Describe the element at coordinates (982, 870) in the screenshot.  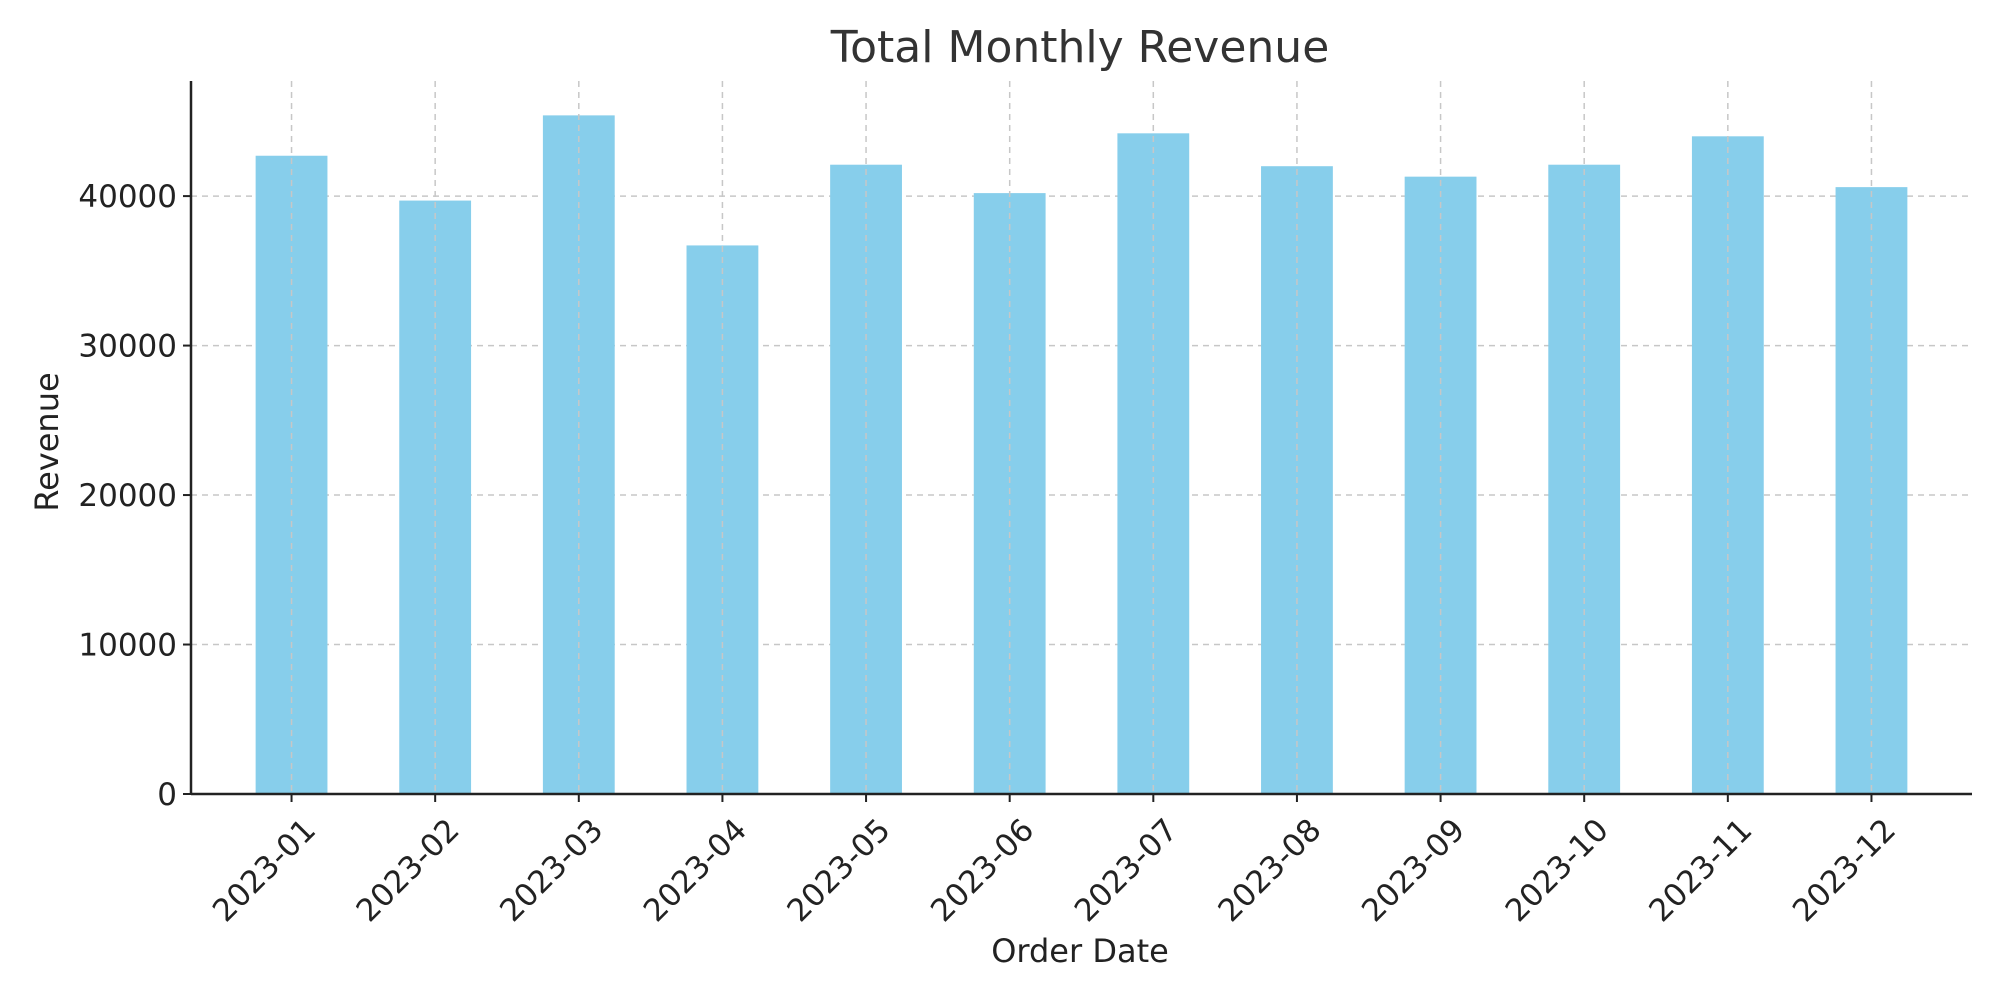
I see `x-tick-label: 2023-06` at that location.